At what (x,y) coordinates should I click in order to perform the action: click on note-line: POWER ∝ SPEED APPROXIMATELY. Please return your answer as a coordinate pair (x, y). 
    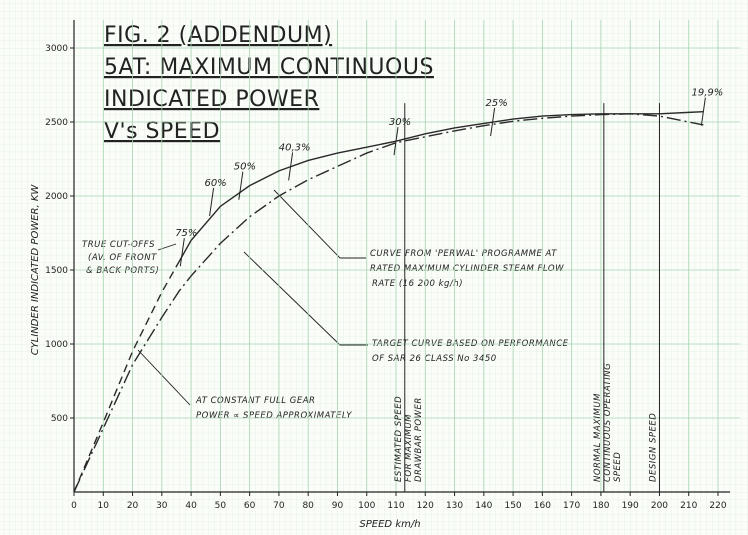
    Looking at the image, I should click on (274, 416).